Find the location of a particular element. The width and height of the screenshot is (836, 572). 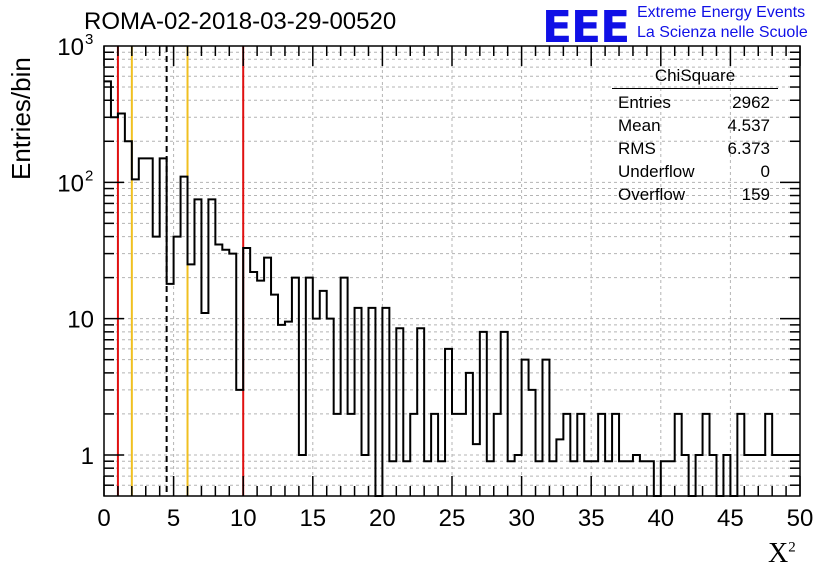

eee-logo: EEE is located at coordinates (586, 27).